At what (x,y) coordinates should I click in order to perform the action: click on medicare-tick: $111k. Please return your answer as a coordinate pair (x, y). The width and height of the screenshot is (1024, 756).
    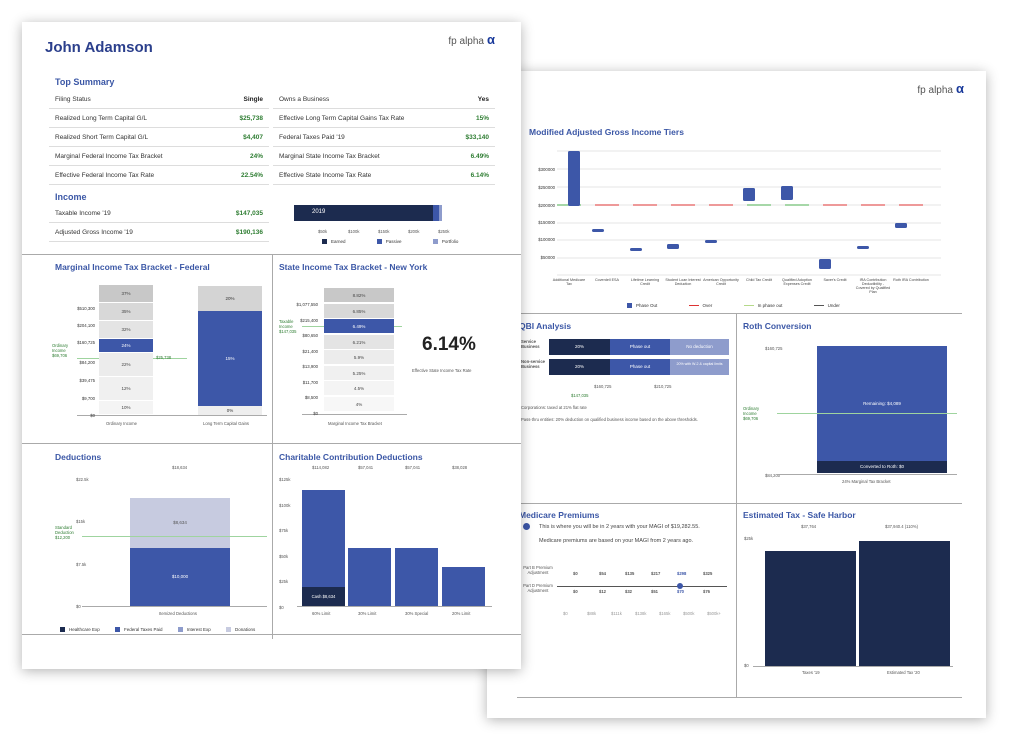
    Looking at the image, I should click on (616, 613).